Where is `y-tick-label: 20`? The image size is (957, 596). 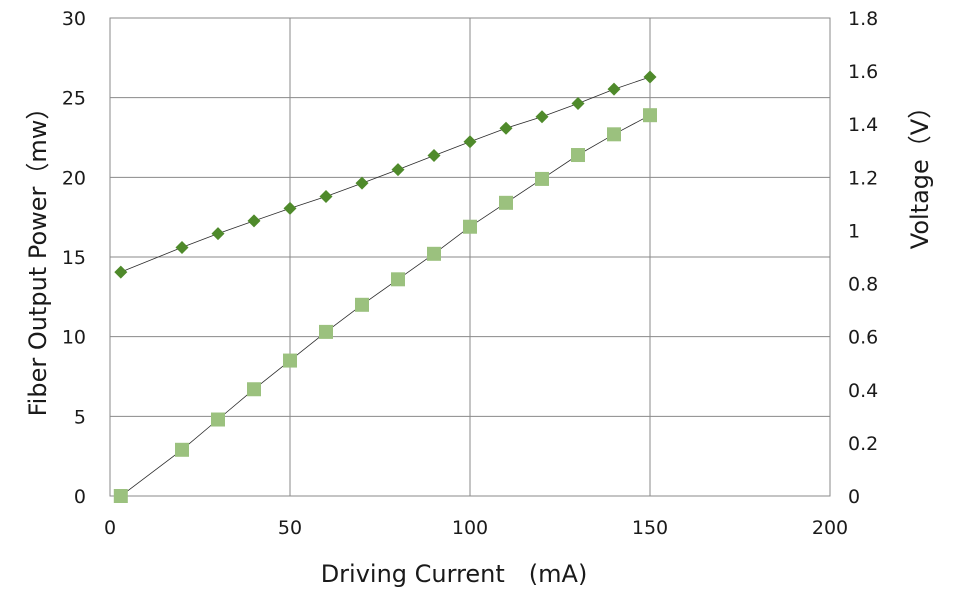
y-tick-label: 20 is located at coordinates (74, 178).